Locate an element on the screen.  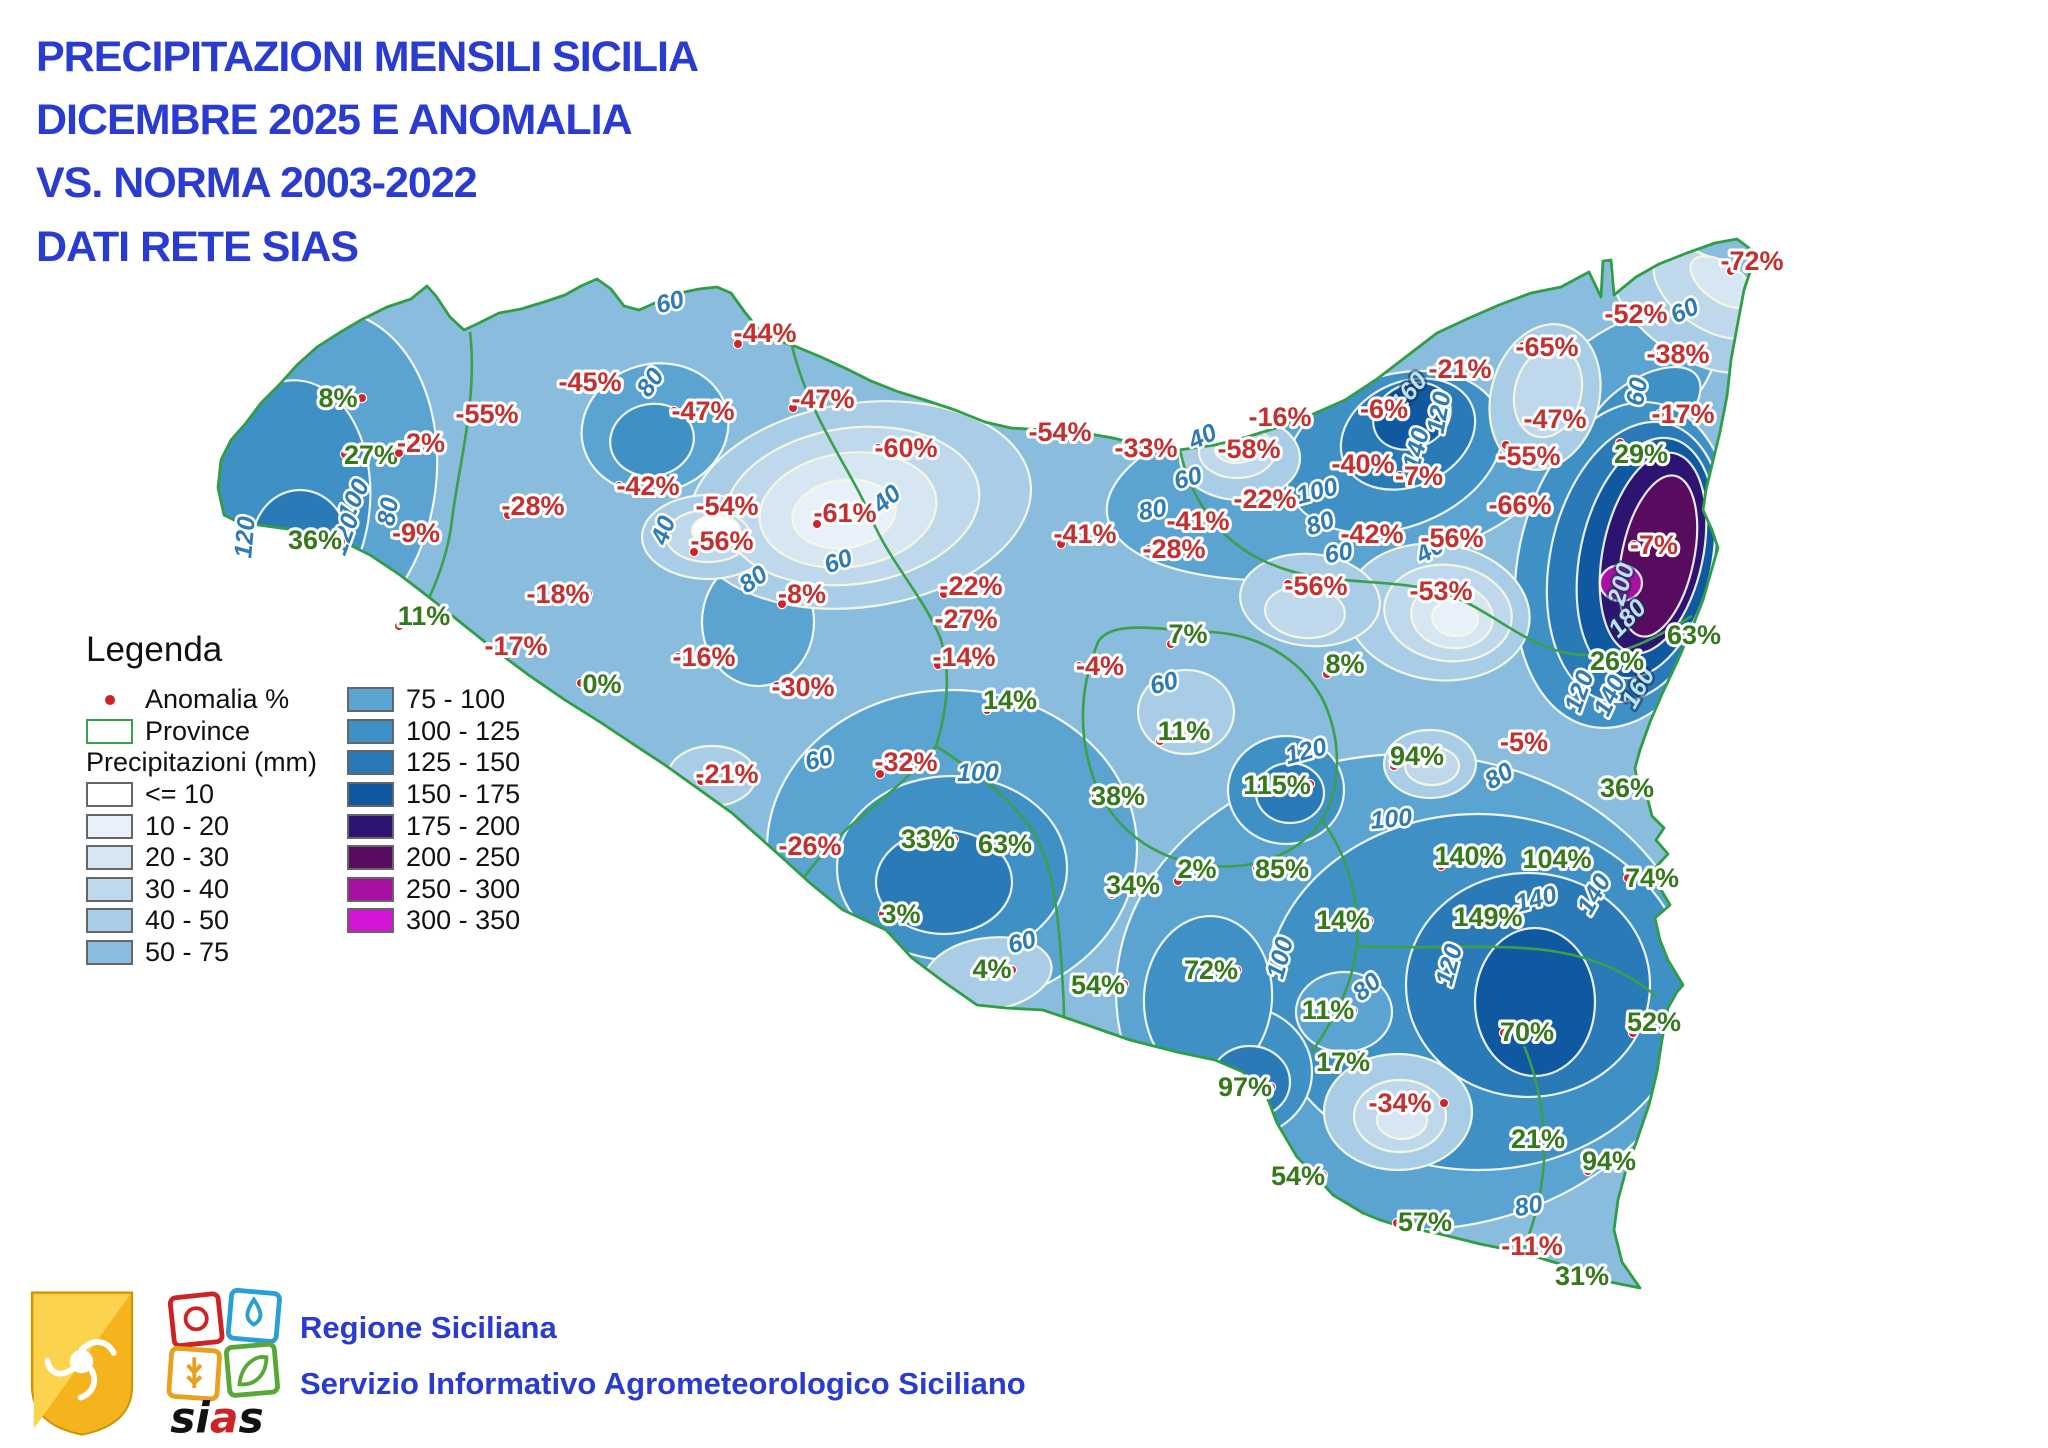
legend-band-row: 75 - 100 is located at coordinates (433, 700).